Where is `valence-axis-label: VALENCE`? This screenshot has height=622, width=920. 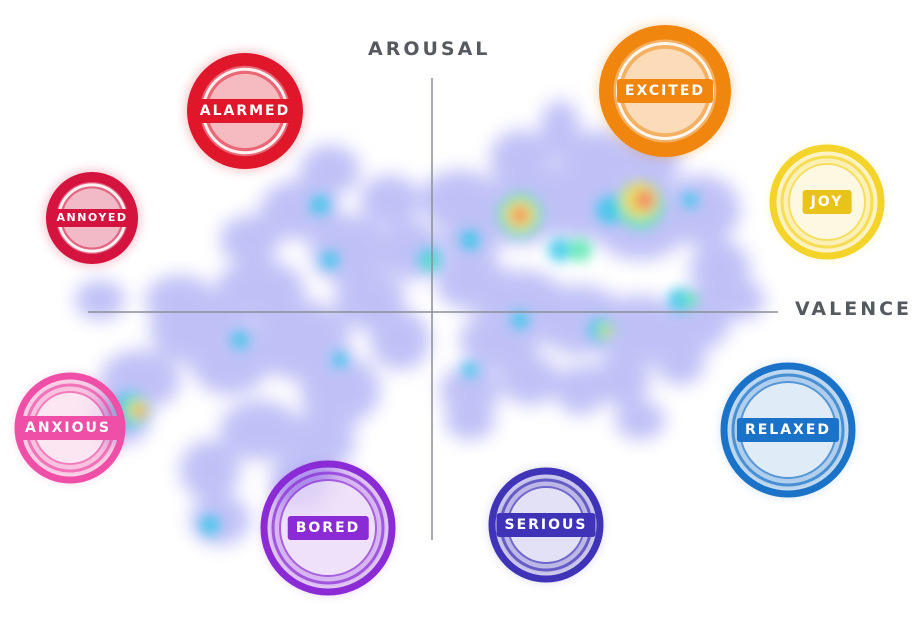
valence-axis-label: VALENCE is located at coordinates (854, 309).